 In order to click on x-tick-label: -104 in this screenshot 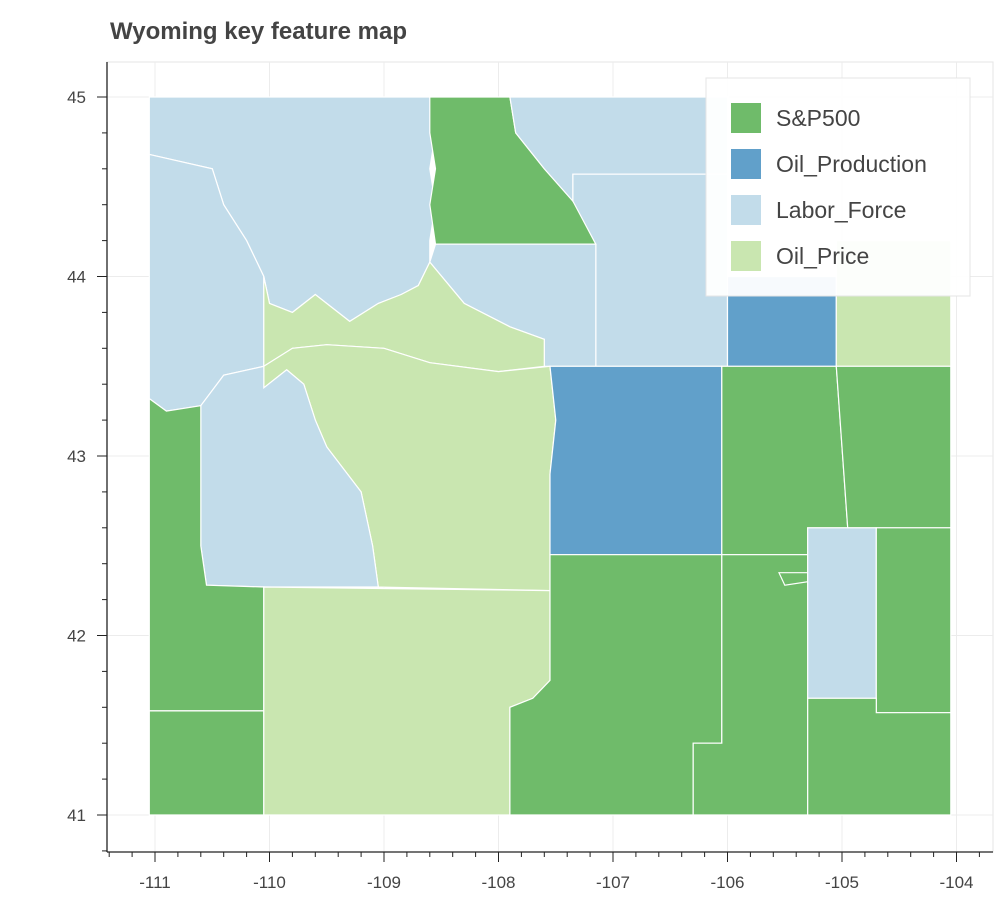, I will do `click(956, 882)`.